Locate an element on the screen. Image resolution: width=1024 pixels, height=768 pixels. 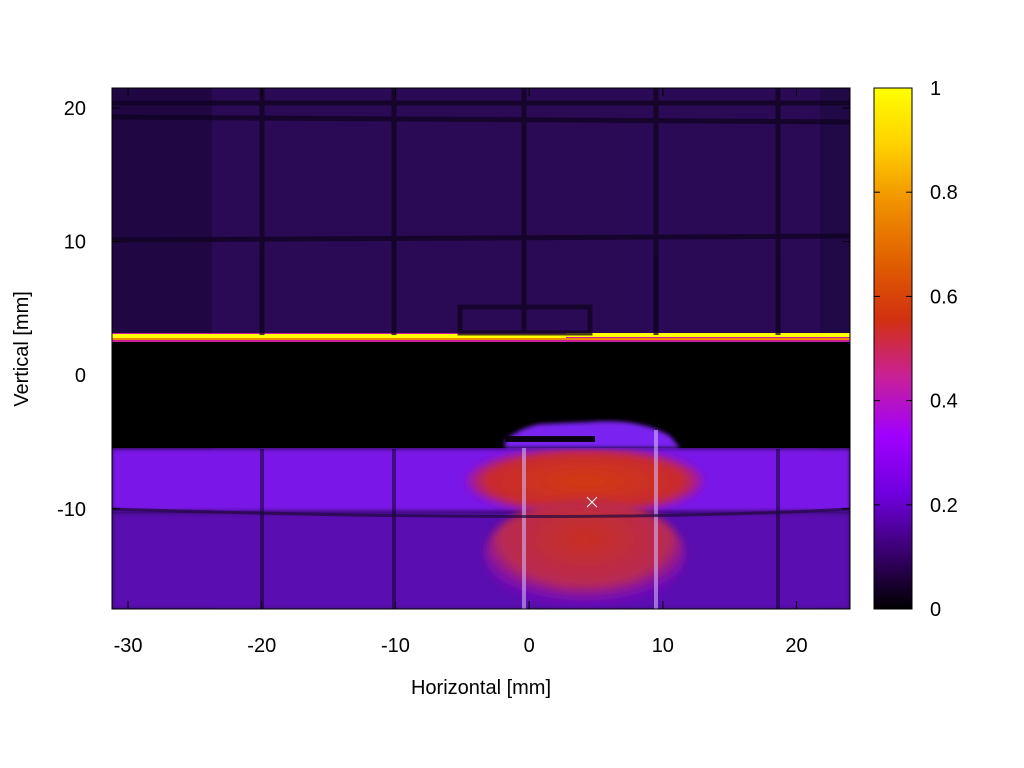
markers-layer is located at coordinates (592, 502).